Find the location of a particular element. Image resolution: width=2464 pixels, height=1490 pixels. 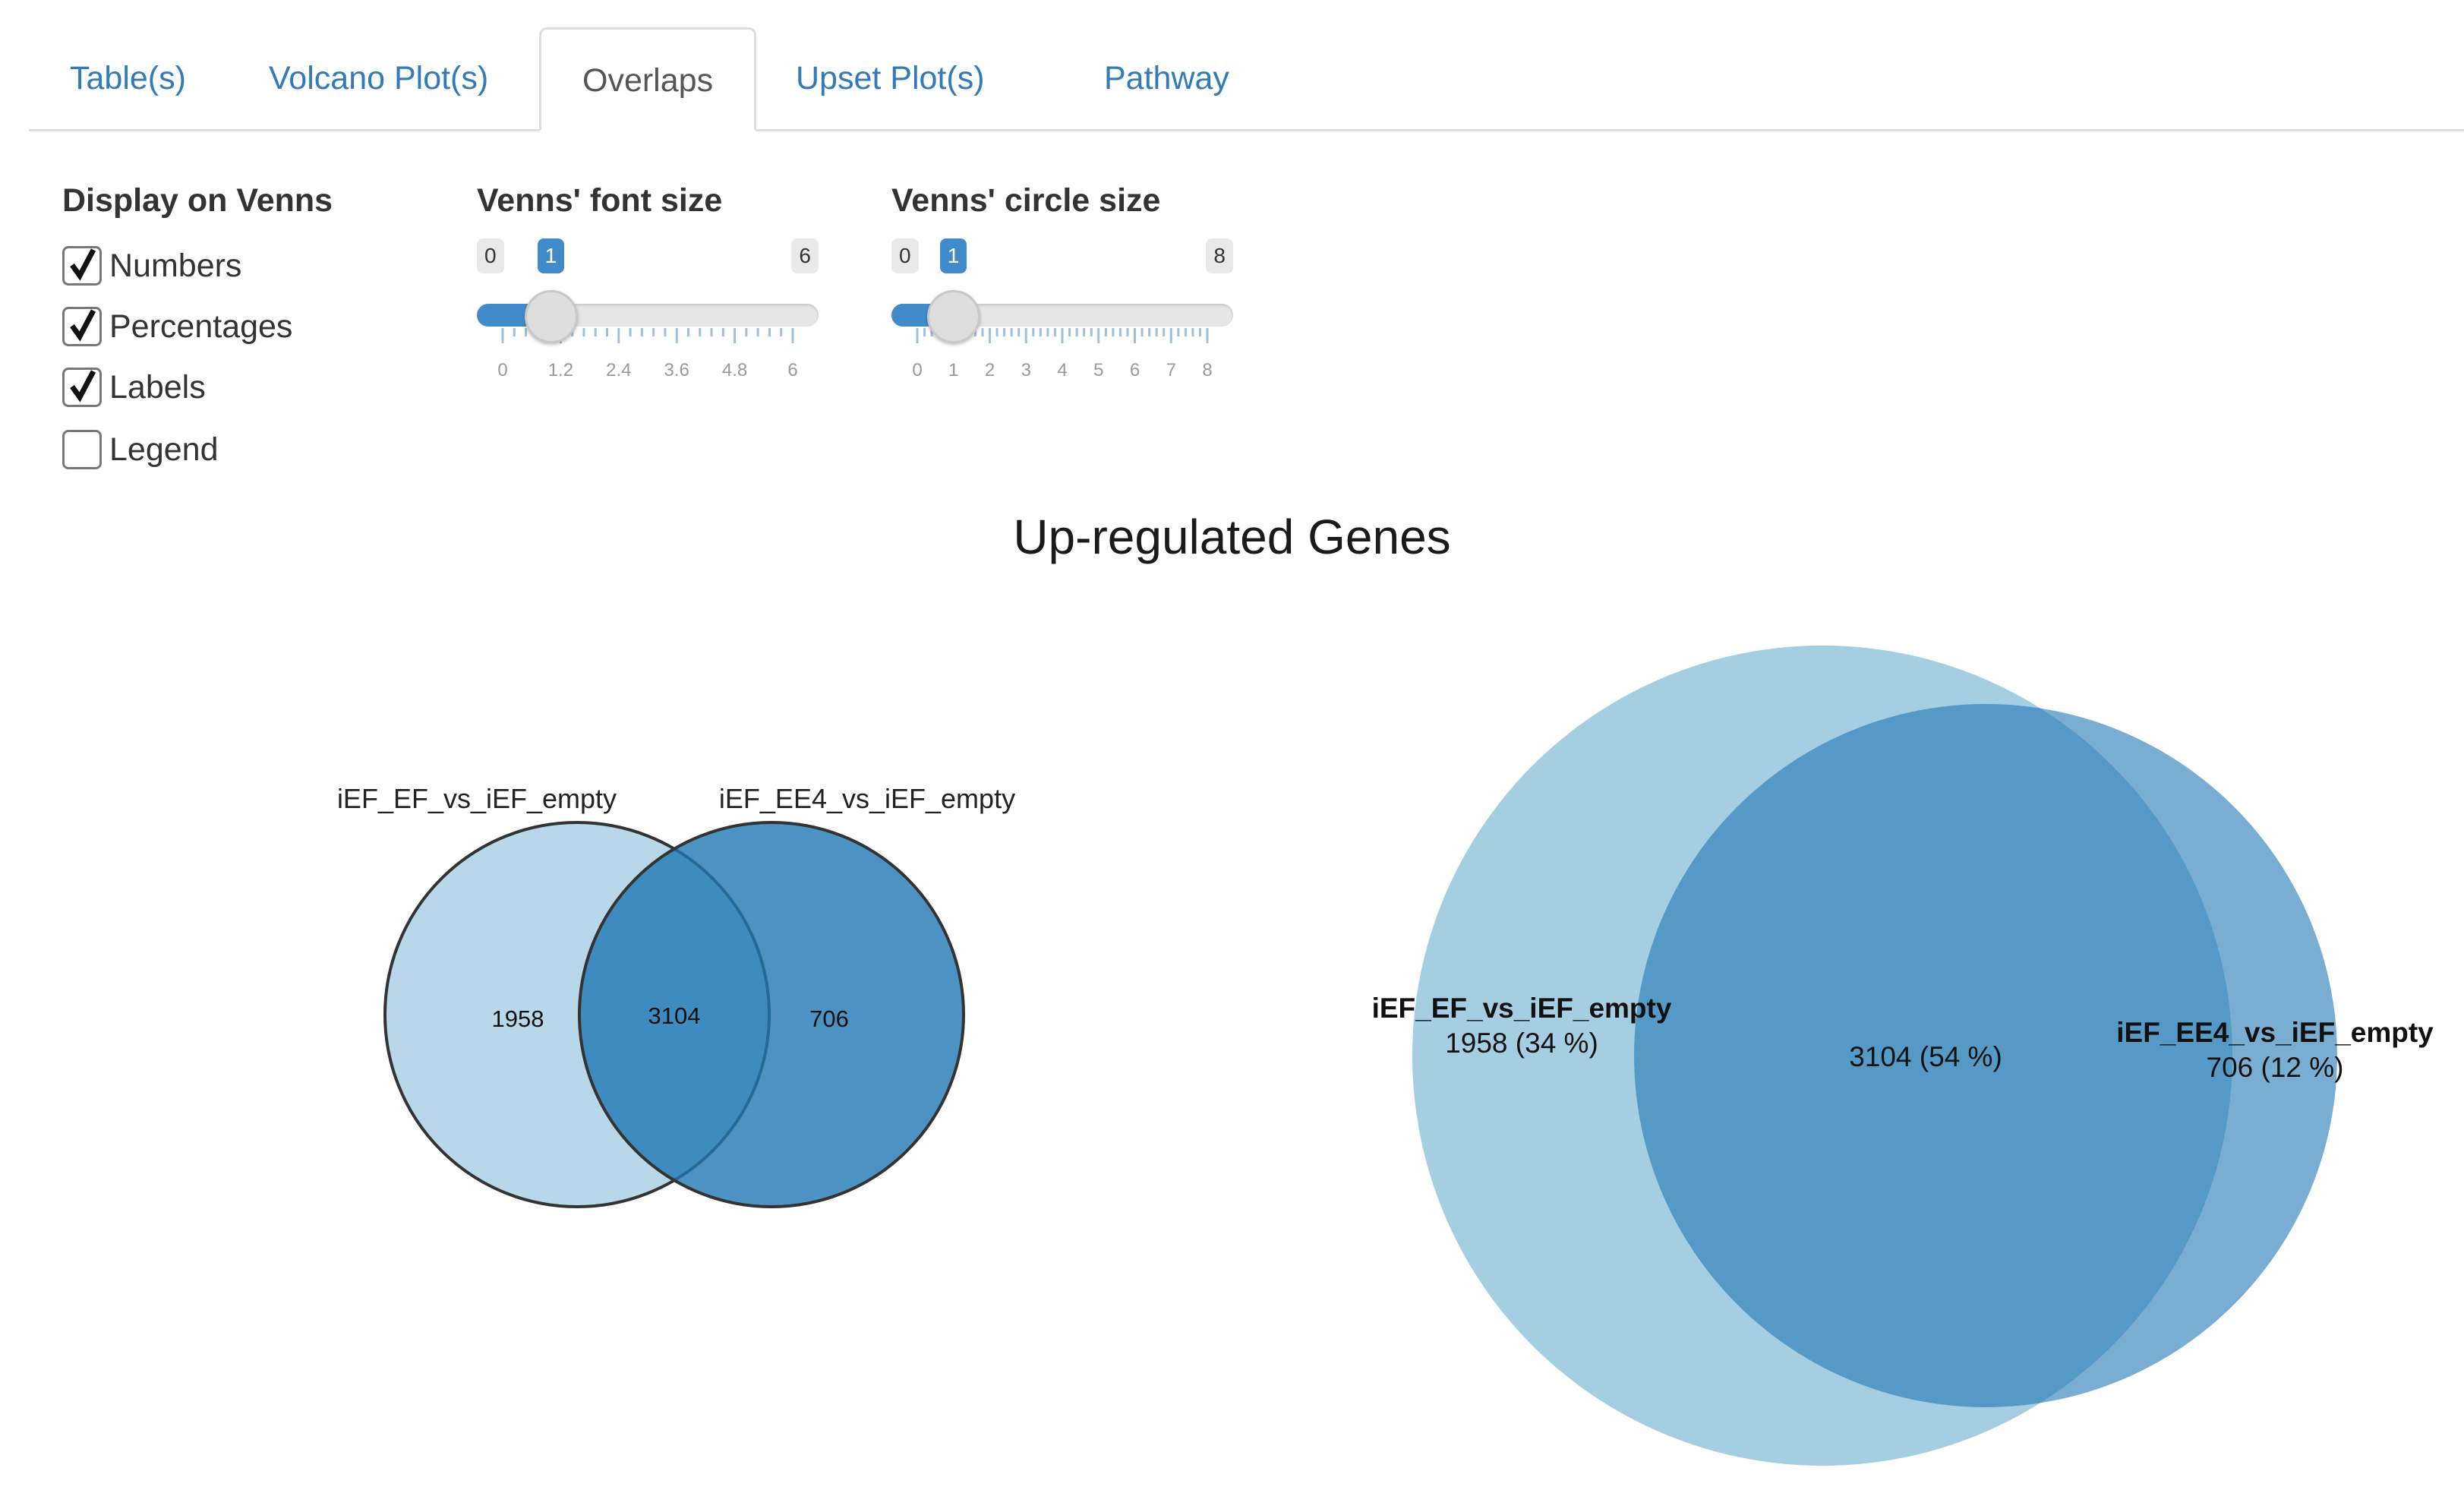

slider-grid-label: 7 is located at coordinates (1171, 370).